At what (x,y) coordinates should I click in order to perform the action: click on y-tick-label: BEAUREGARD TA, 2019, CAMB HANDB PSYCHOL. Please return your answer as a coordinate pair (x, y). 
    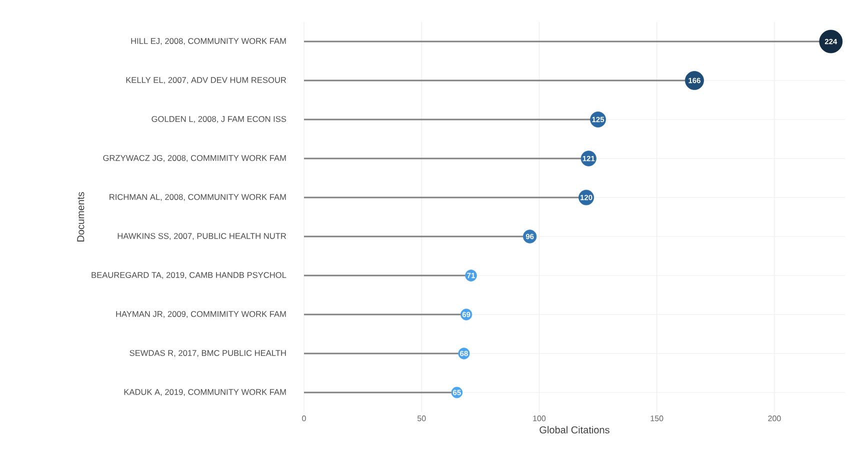
    Looking at the image, I should click on (189, 275).